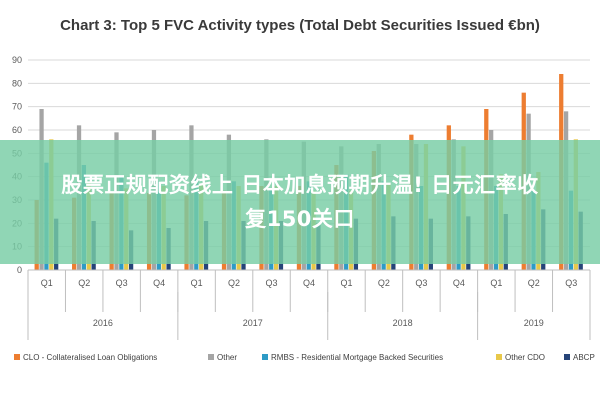 The image size is (600, 400). I want to click on y-tick-label: 0, so click(19, 270).